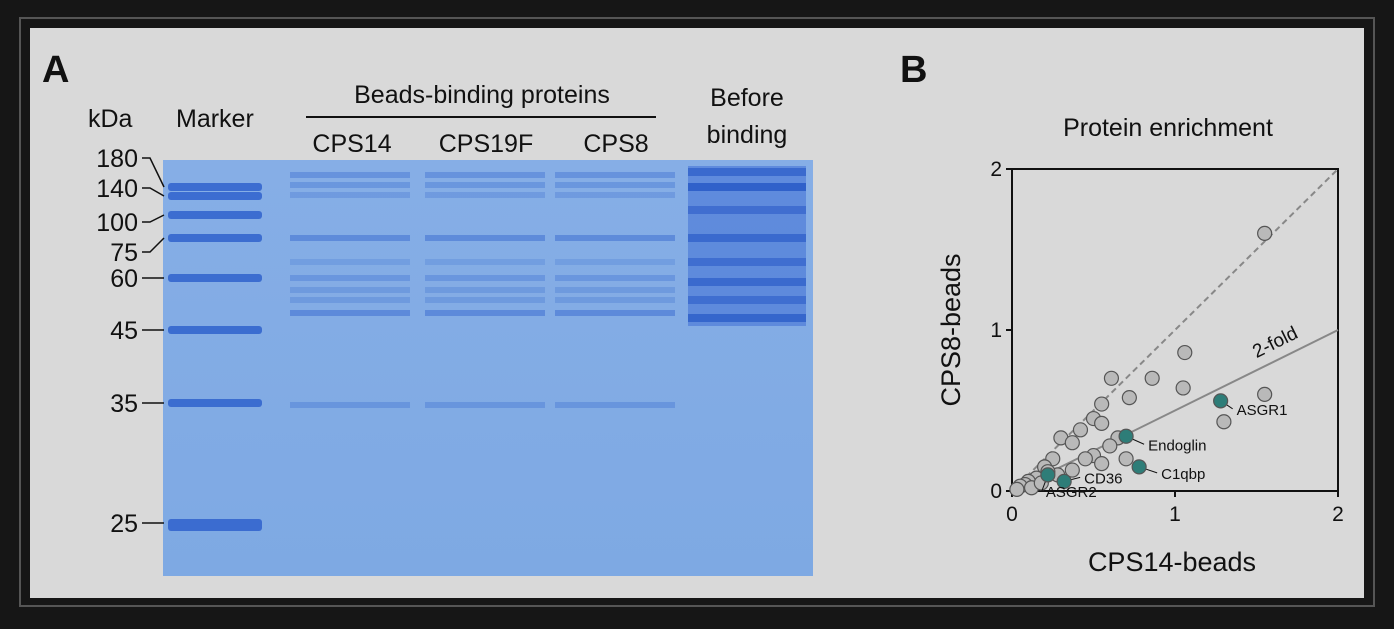 Image resolution: width=1394 pixels, height=629 pixels. Describe the element at coordinates (110, 119) in the screenshot. I see `unit-label: kDa` at that location.